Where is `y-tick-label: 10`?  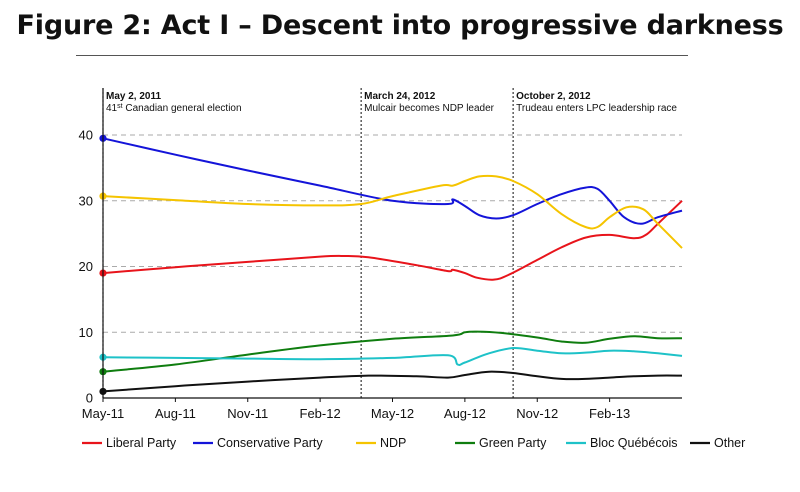 y-tick-label: 10 is located at coordinates (86, 332).